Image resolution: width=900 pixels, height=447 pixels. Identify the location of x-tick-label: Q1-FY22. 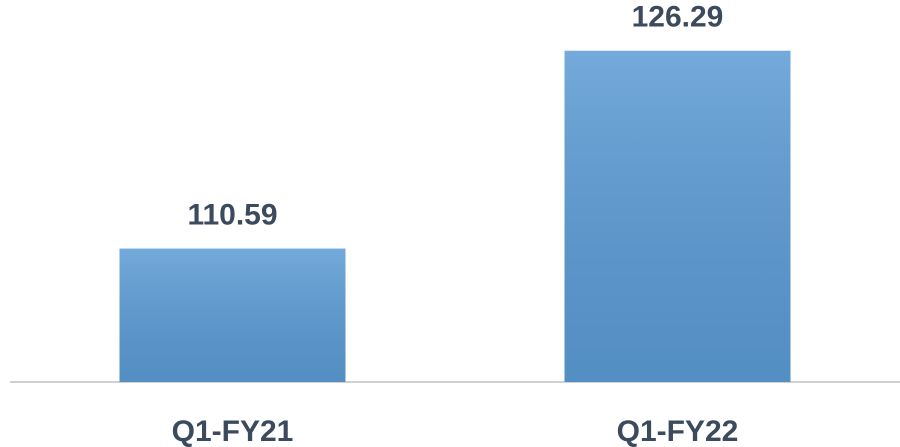
(678, 431).